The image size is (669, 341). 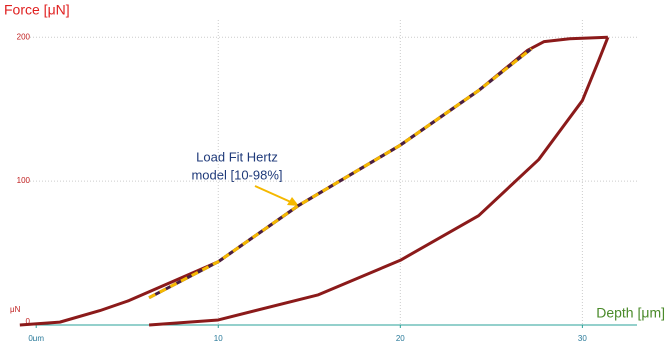 What do you see at coordinates (36, 337) in the screenshot?
I see `x-tick-label: 0μm` at bounding box center [36, 337].